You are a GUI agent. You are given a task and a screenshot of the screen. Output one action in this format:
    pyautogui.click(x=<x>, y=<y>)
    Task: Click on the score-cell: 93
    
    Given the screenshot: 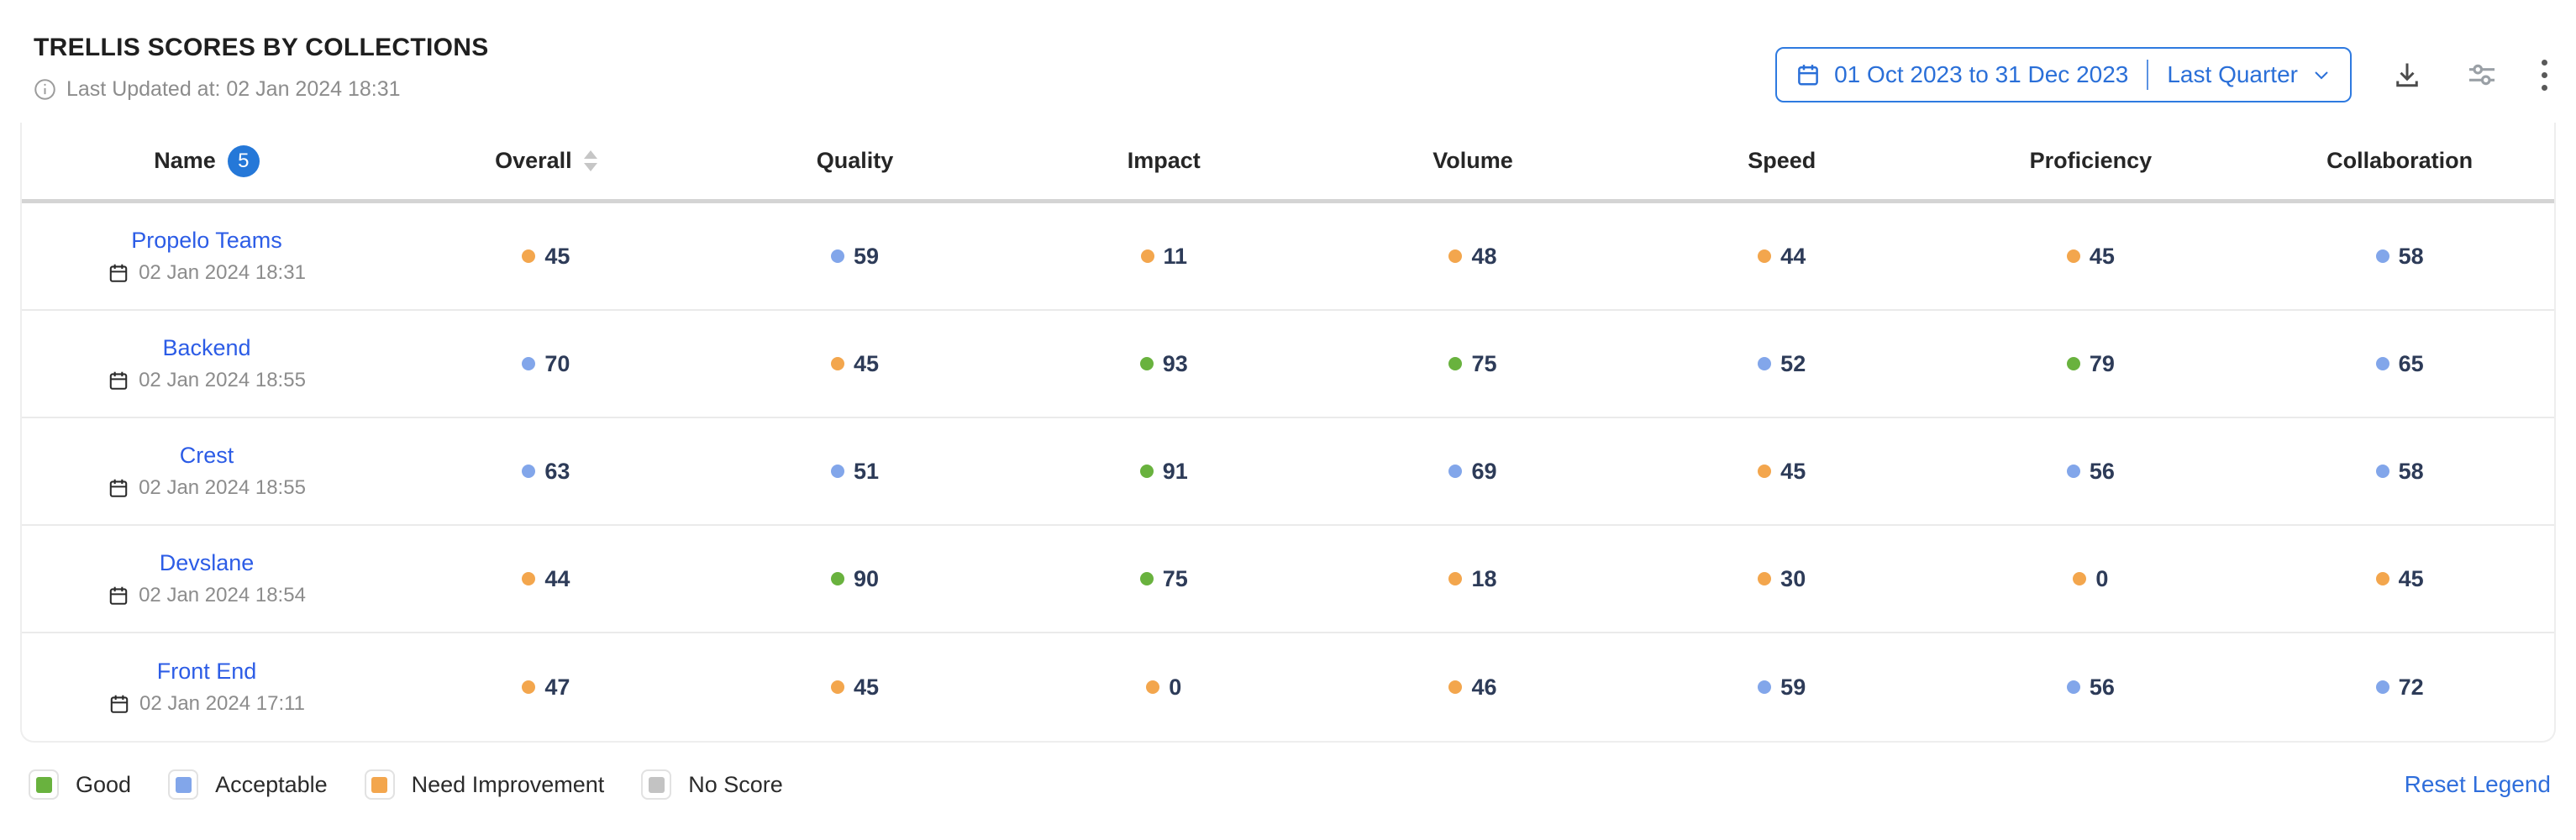 What is the action you would take?
    pyautogui.click(x=1163, y=364)
    